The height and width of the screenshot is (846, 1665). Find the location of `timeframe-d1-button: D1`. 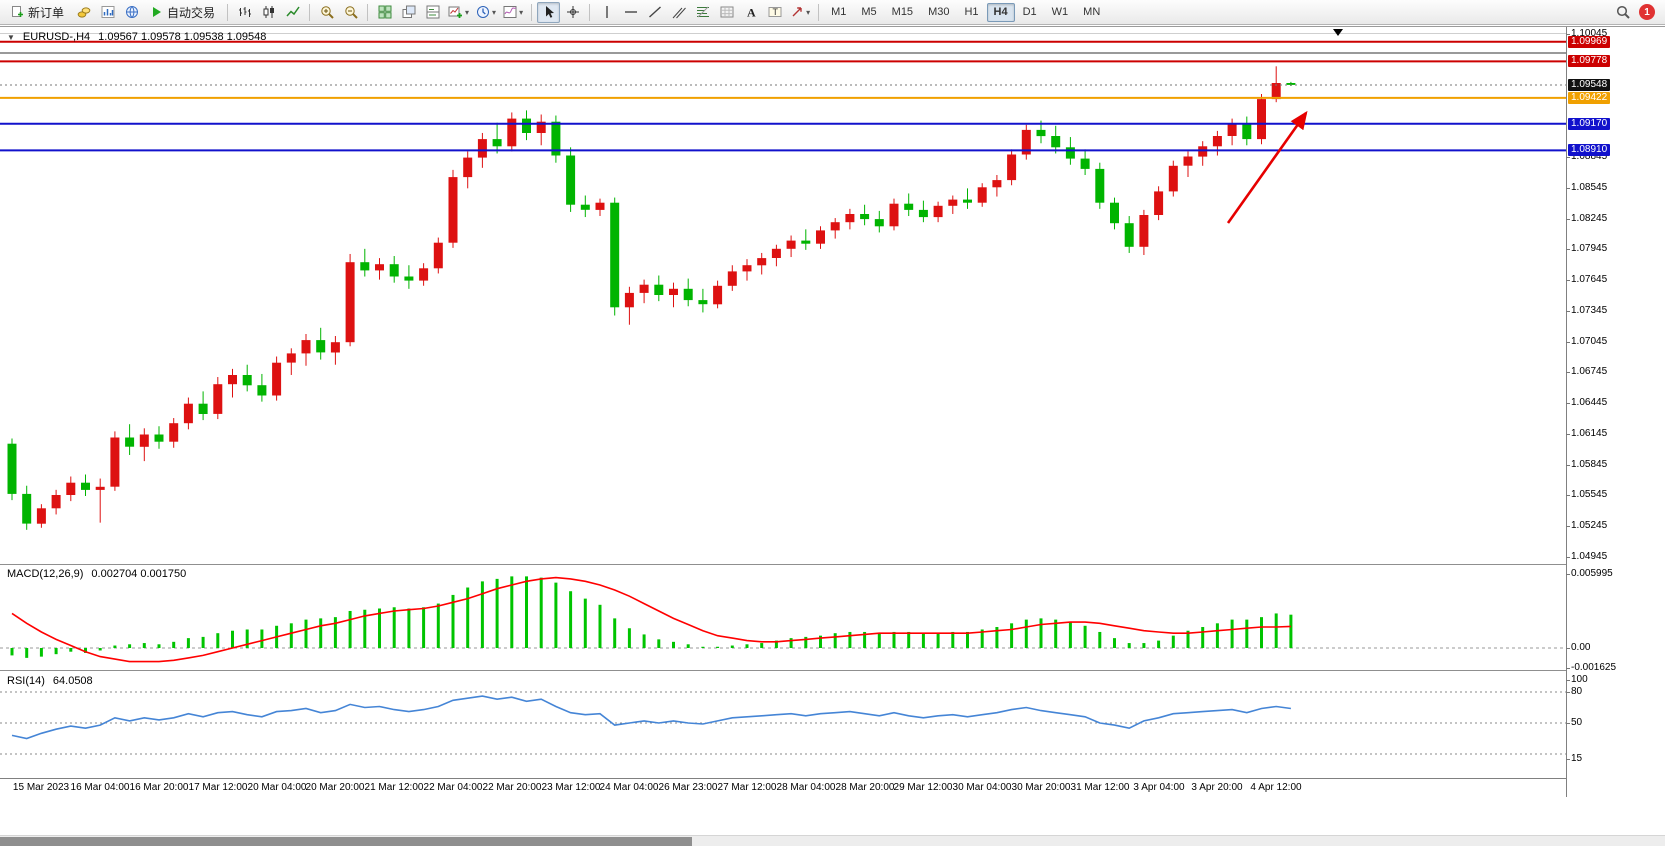

timeframe-d1-button: D1 is located at coordinates (1030, 12).